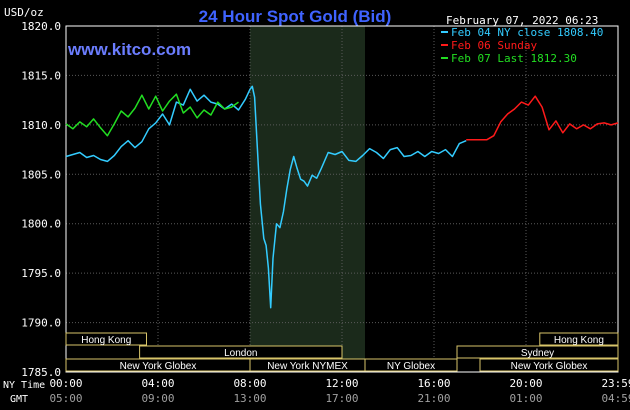 This screenshot has height=410, width=630. What do you see at coordinates (615, 398) in the screenshot?
I see `x-tick-label-gmt: 04:59` at bounding box center [615, 398].